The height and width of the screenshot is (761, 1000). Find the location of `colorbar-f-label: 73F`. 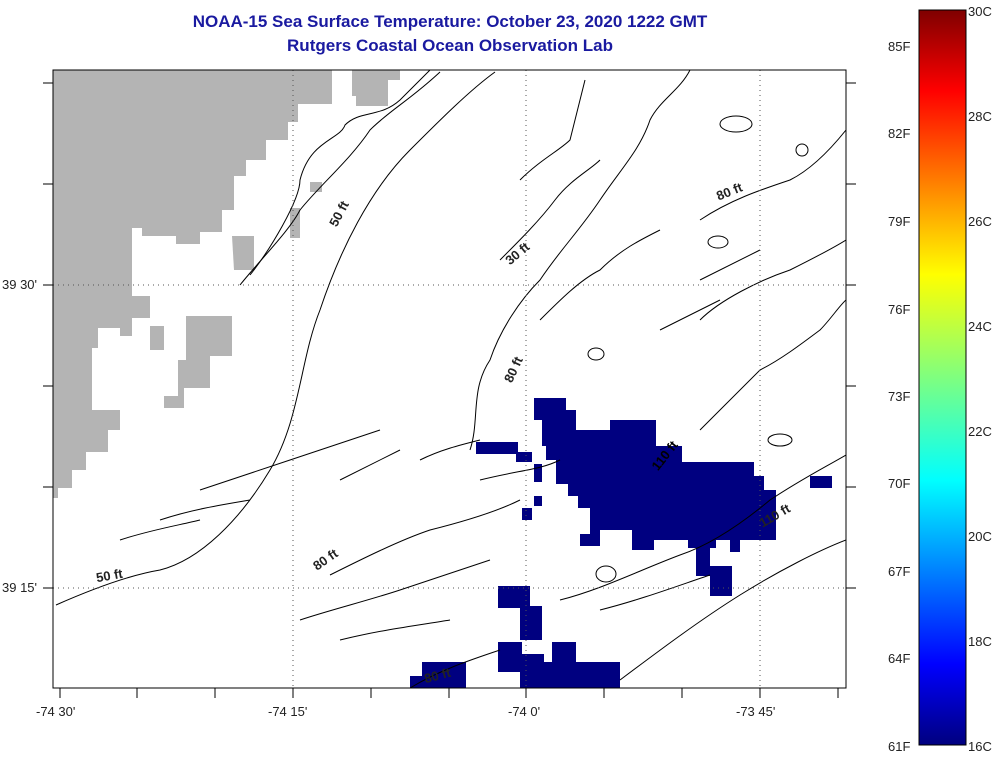

colorbar-f-label: 73F is located at coordinates (899, 396).